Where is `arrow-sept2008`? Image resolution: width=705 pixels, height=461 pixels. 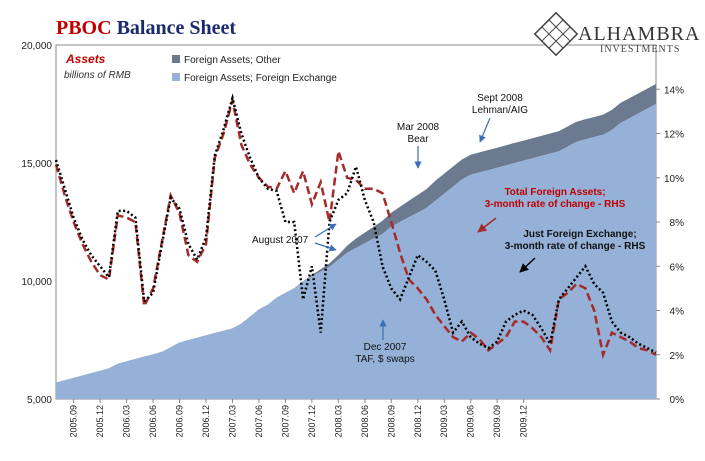 arrow-sept2008 is located at coordinates (485, 130).